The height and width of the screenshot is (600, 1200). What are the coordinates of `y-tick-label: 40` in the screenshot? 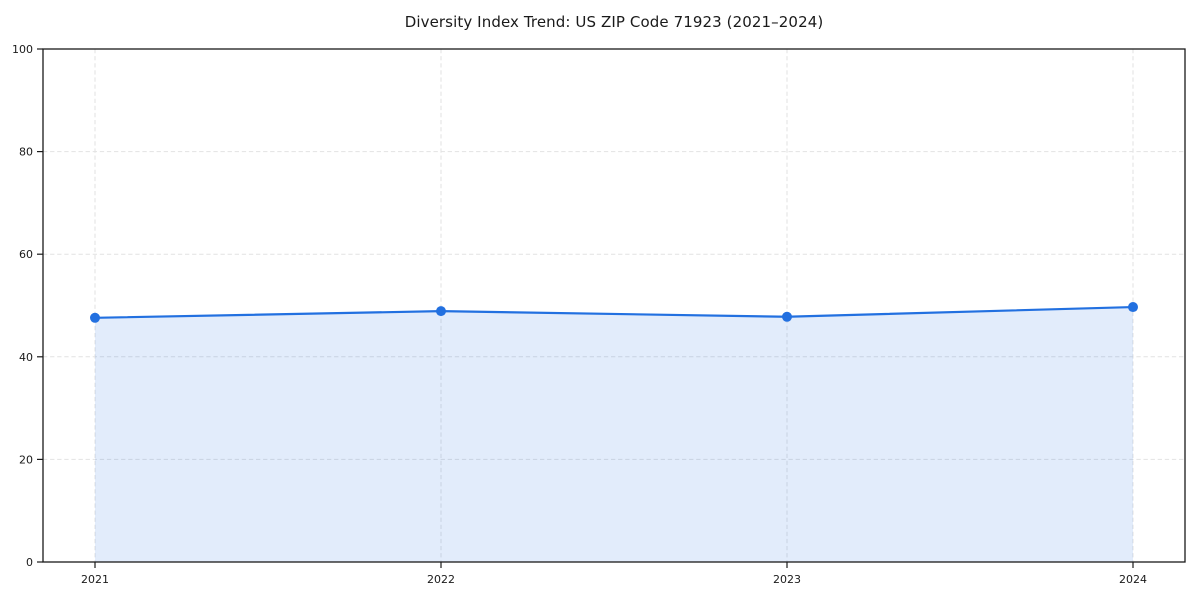 It's located at (26, 357).